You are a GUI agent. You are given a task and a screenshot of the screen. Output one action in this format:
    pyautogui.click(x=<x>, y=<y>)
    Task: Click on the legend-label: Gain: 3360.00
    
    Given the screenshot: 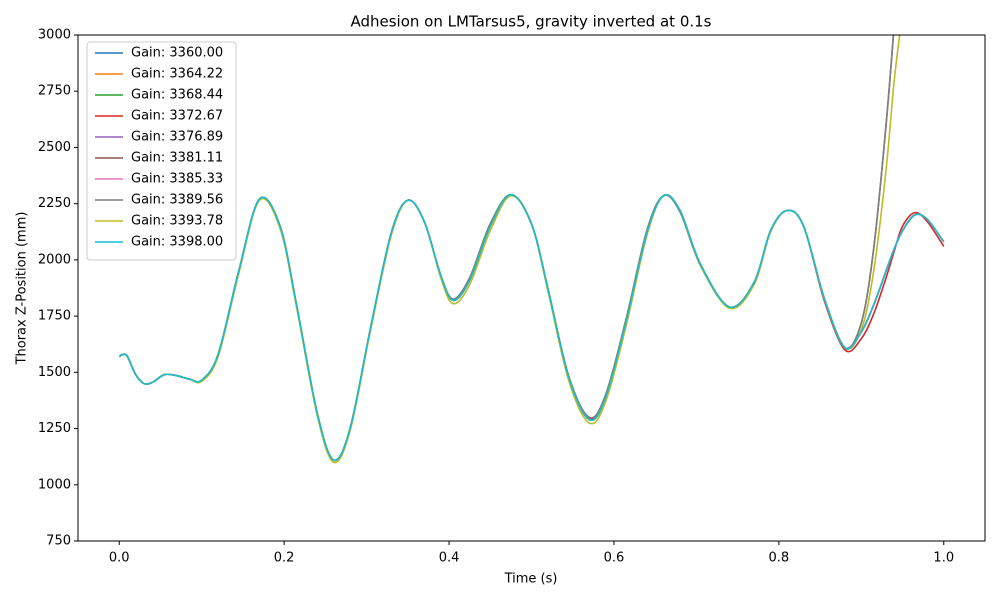 What is the action you would take?
    pyautogui.click(x=177, y=53)
    